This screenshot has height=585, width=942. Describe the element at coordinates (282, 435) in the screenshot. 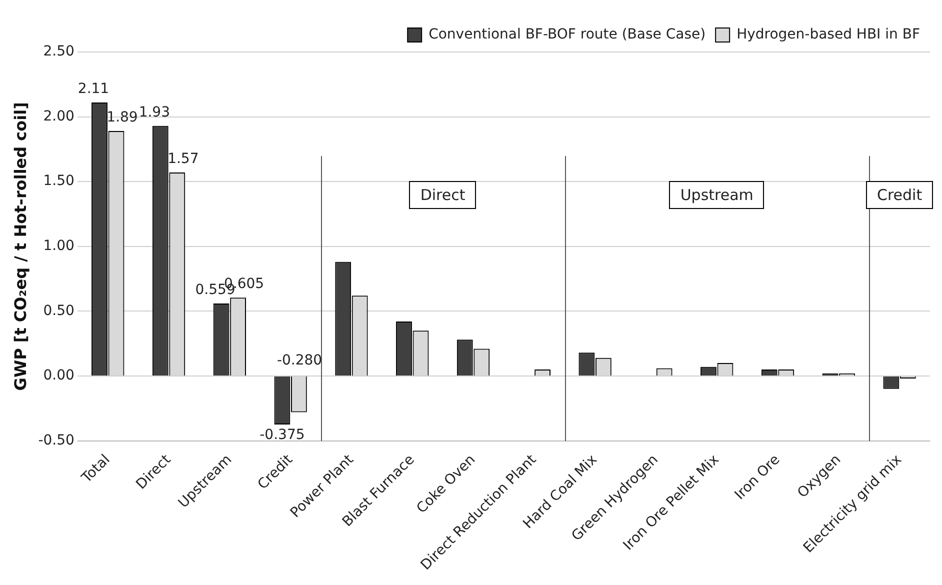

I see `data-label: -0.375` at that location.